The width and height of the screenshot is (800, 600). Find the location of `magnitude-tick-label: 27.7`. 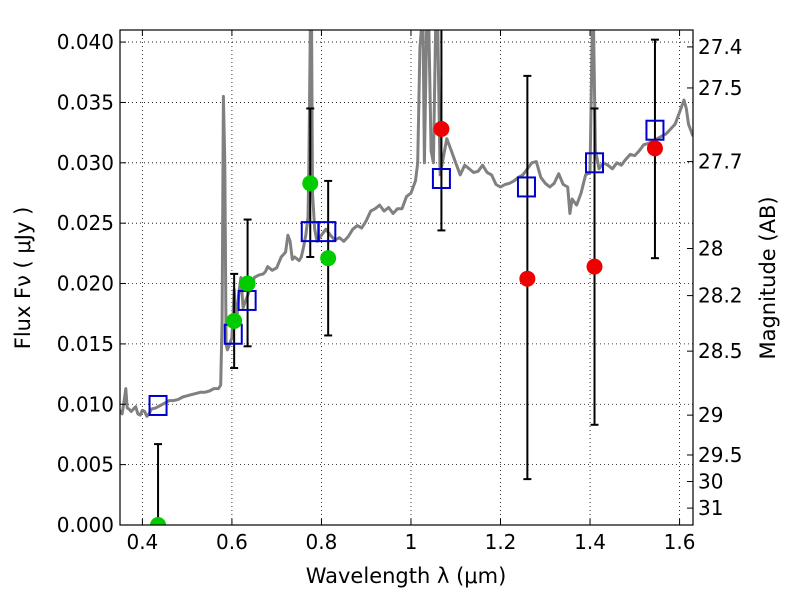

magnitude-tick-label: 27.7 is located at coordinates (720, 162).